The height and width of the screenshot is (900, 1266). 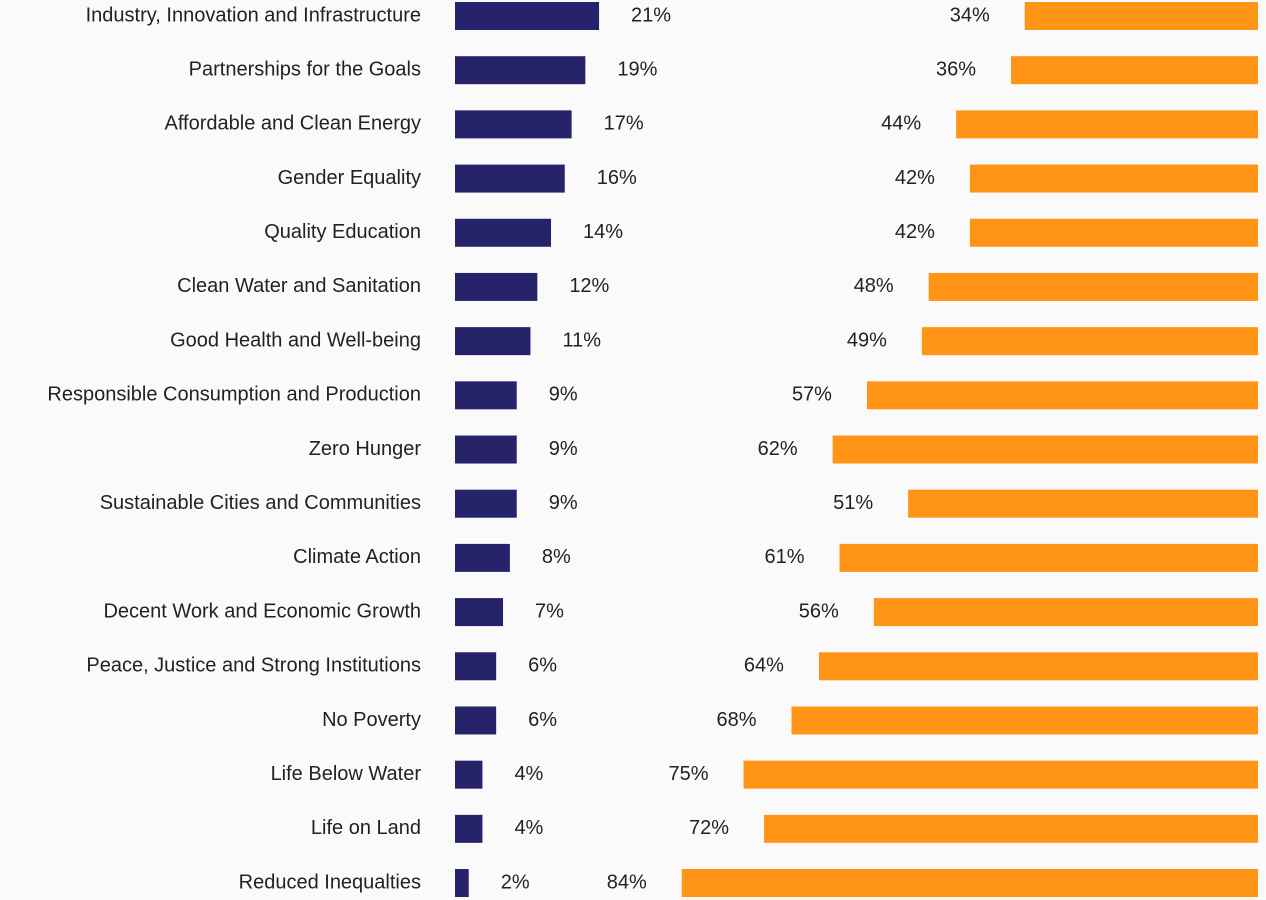 What do you see at coordinates (515, 882) in the screenshot?
I see `value-label: 2%` at bounding box center [515, 882].